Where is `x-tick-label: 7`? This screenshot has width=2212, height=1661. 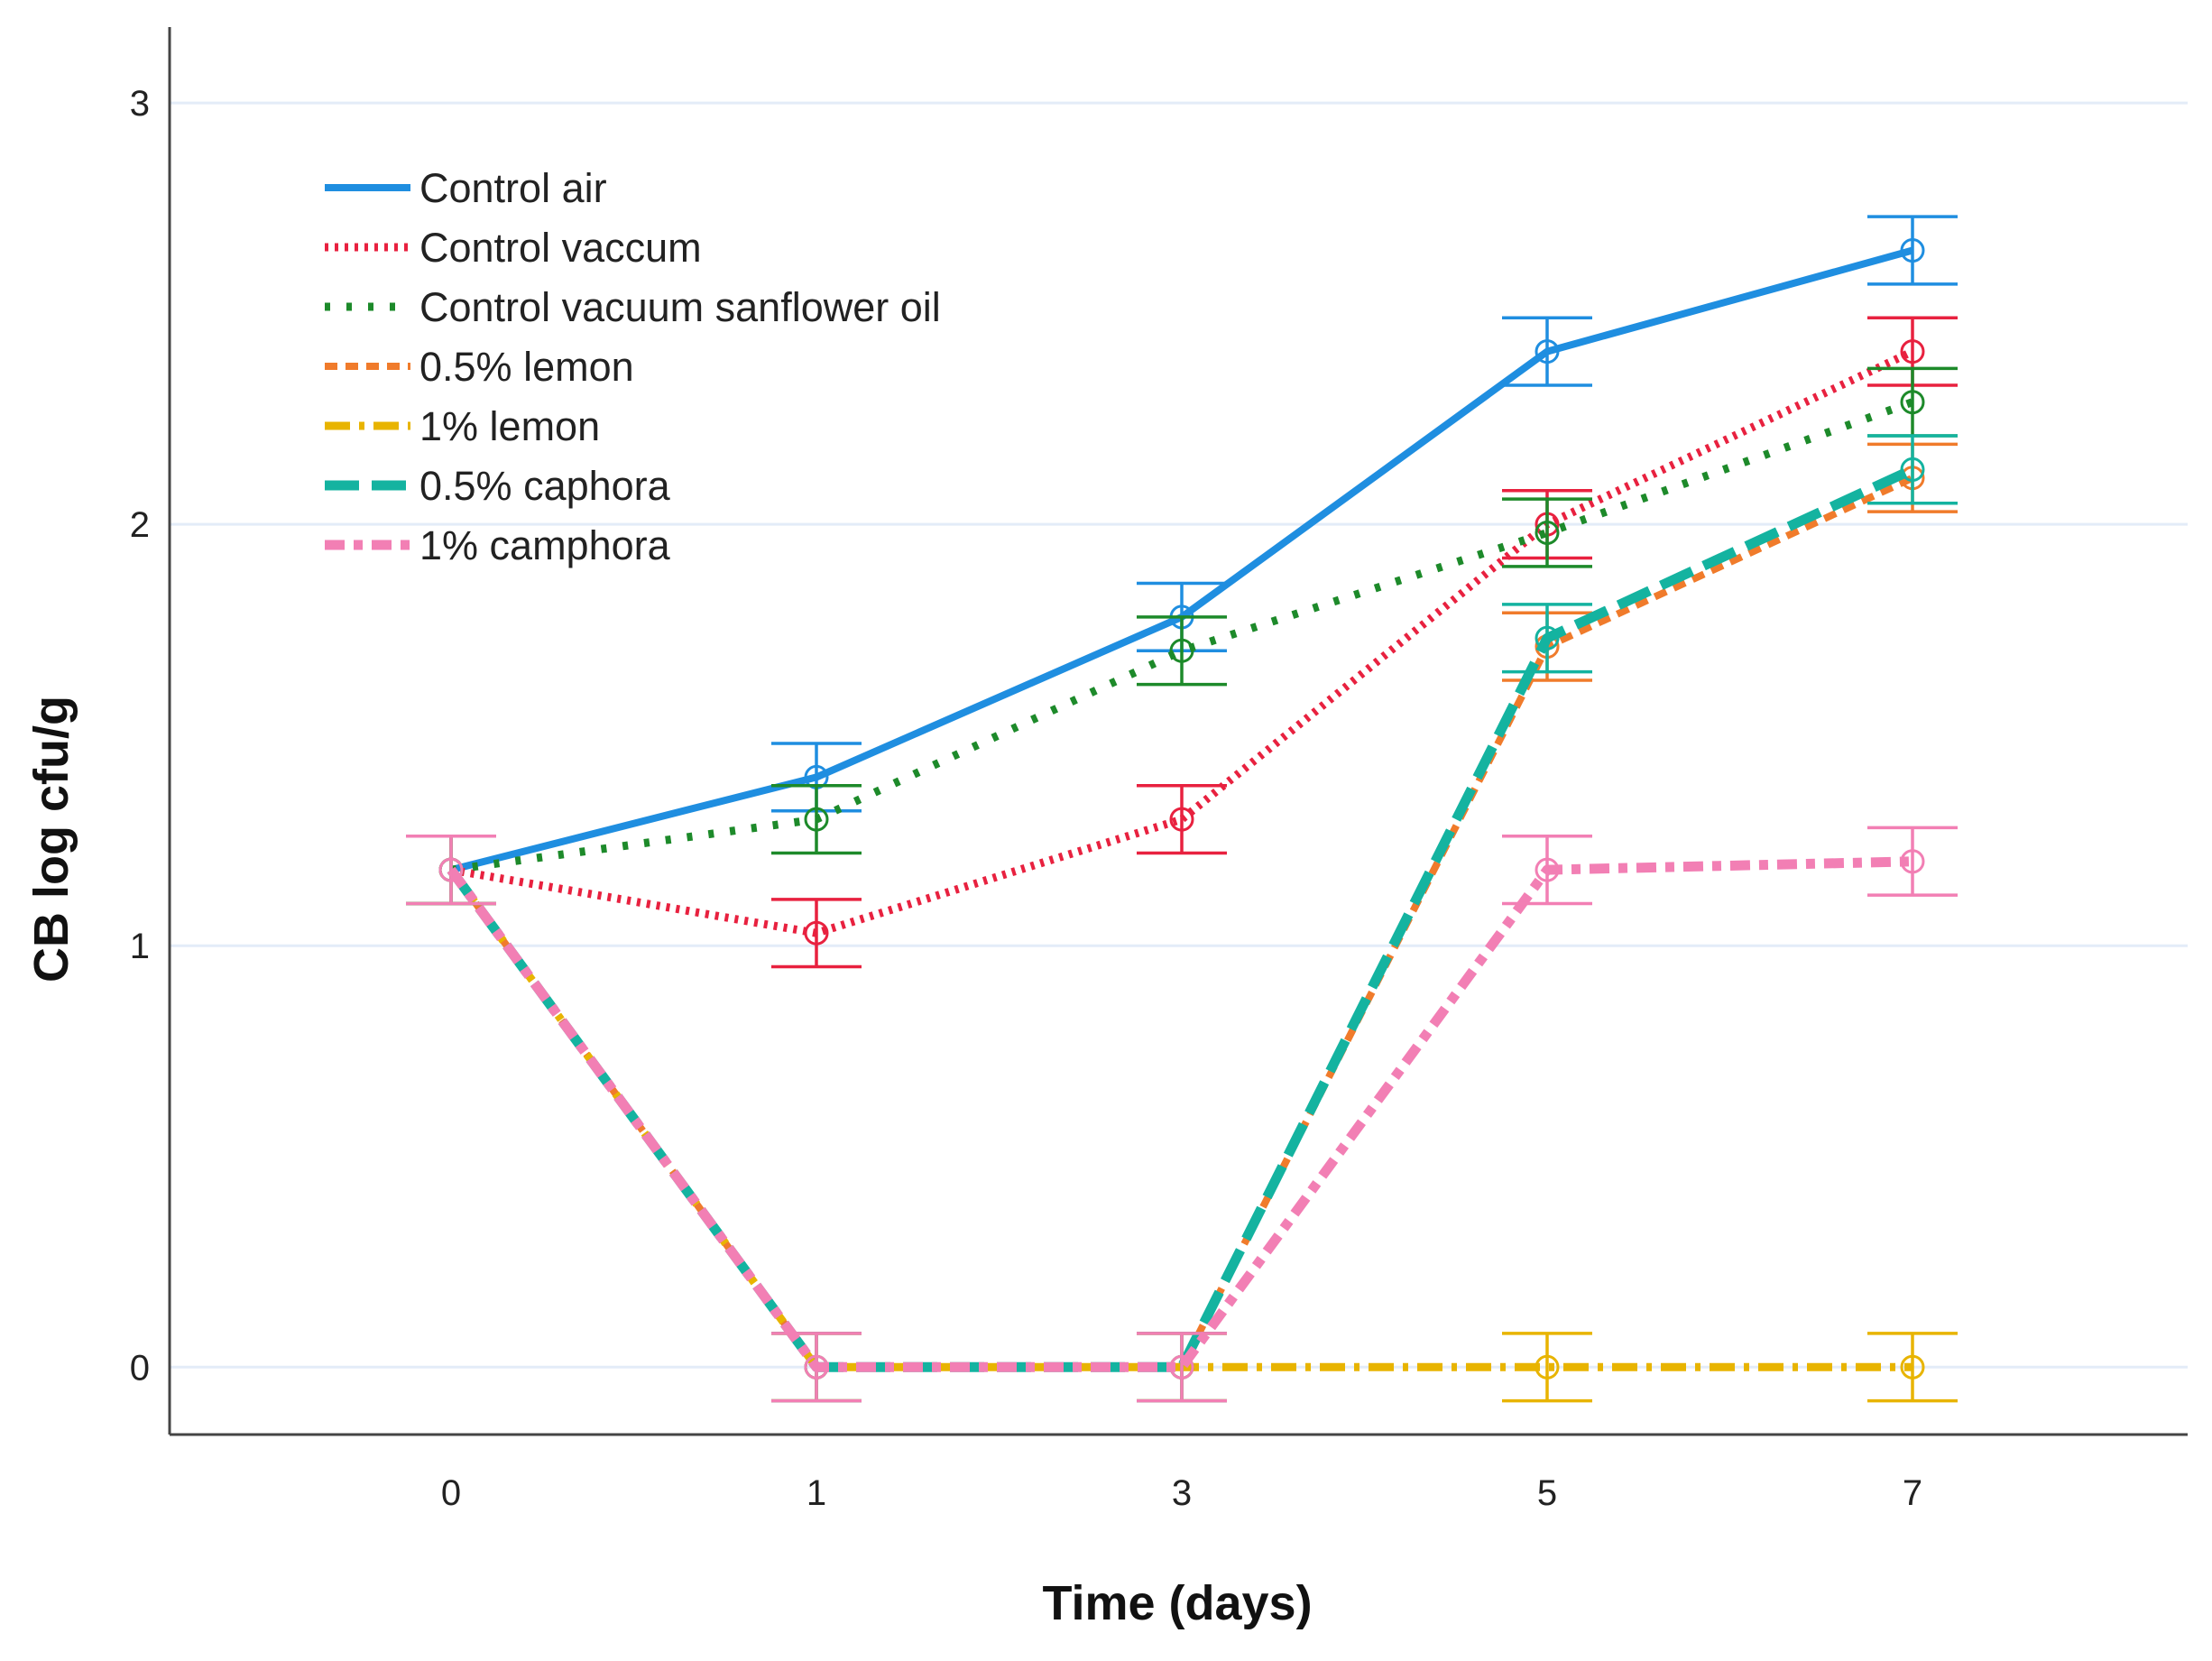 x-tick-label: 7 is located at coordinates (1912, 1493).